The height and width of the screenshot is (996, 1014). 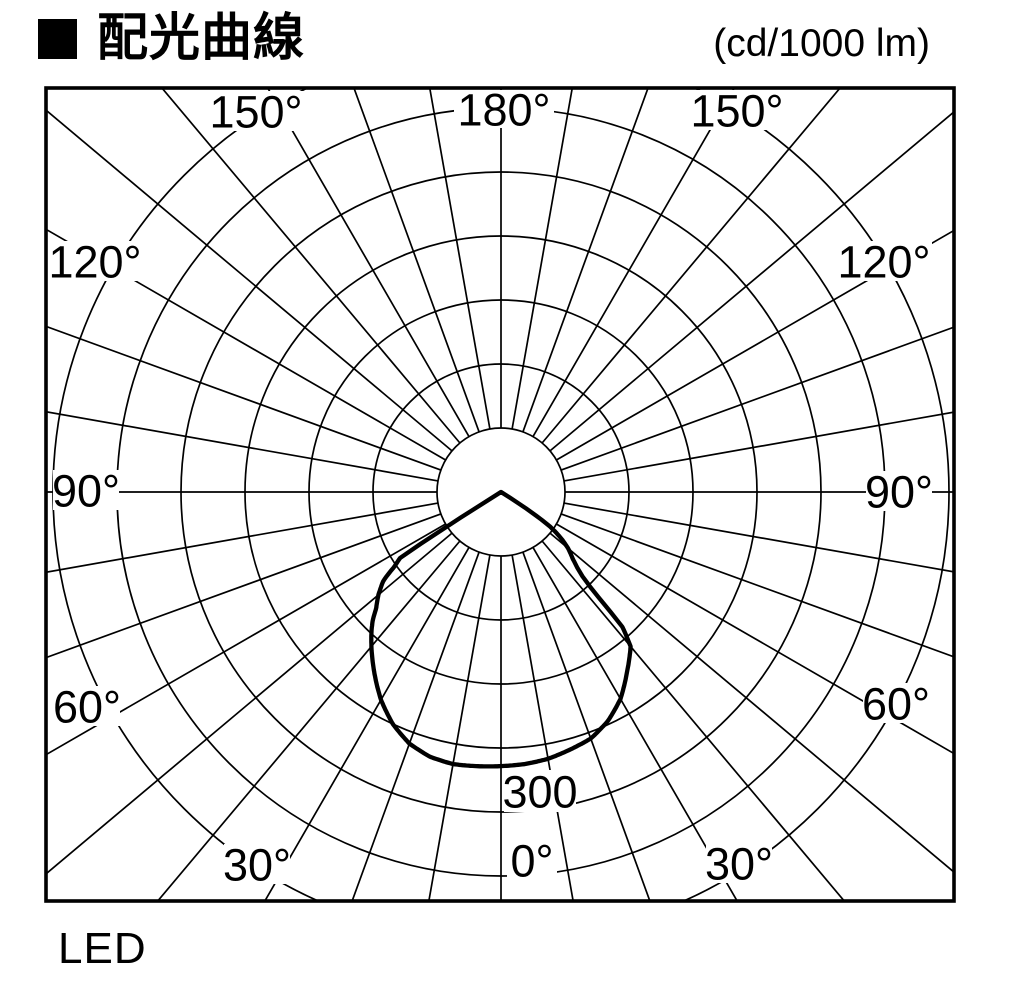 What do you see at coordinates (501, 629) in the screenshot?
I see `intensity-curve` at bounding box center [501, 629].